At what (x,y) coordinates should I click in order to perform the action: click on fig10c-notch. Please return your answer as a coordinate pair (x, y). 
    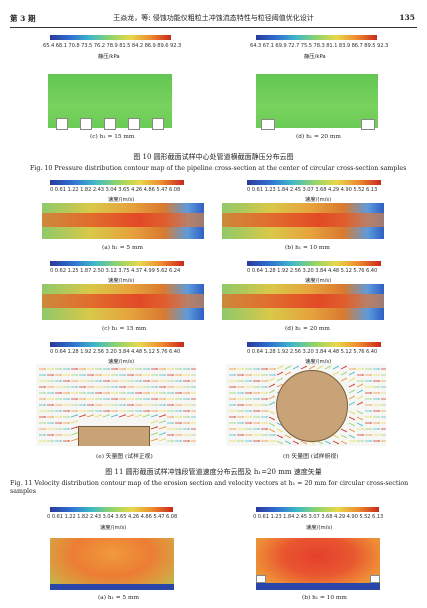
    Looking at the image, I should click on (134, 124).